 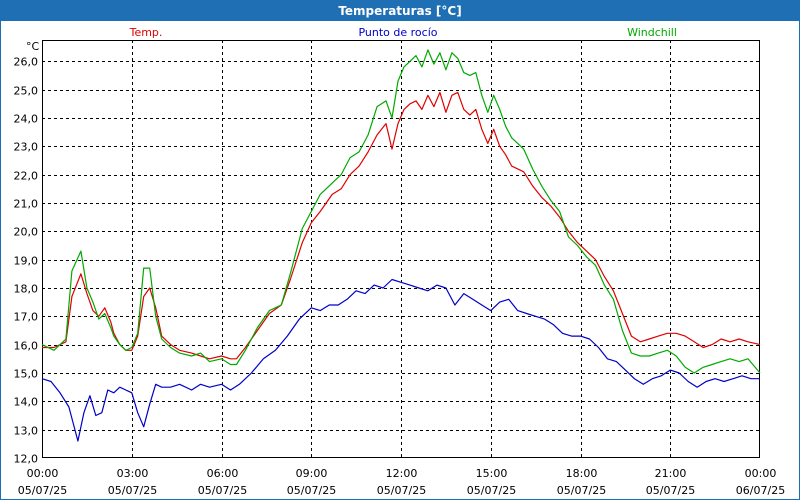 I want to click on x-tick-time-label: 09:00, so click(x=312, y=473).